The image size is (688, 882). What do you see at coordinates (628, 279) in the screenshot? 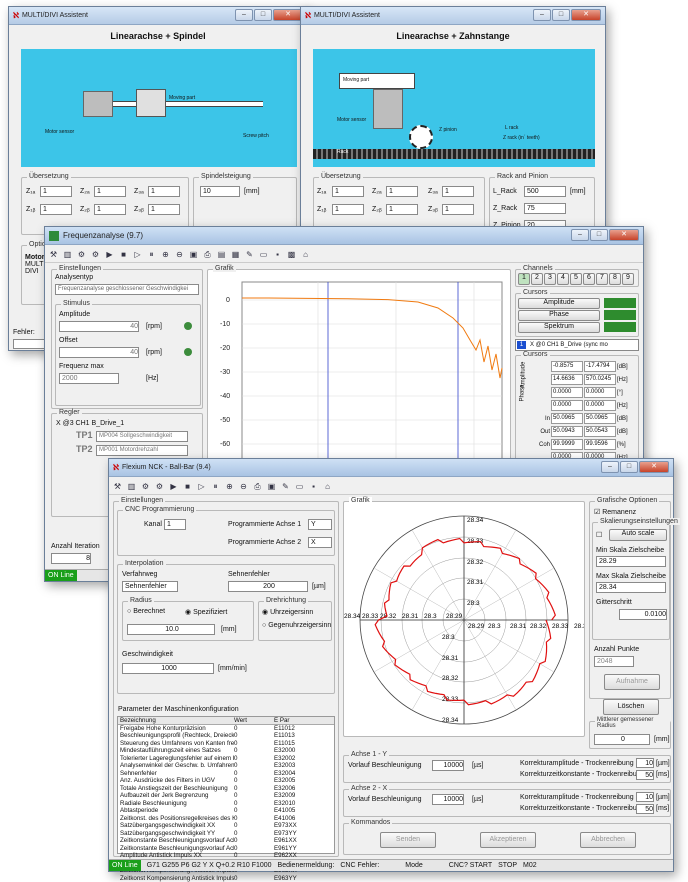
I see `channel-9-button: 9` at bounding box center [628, 279].